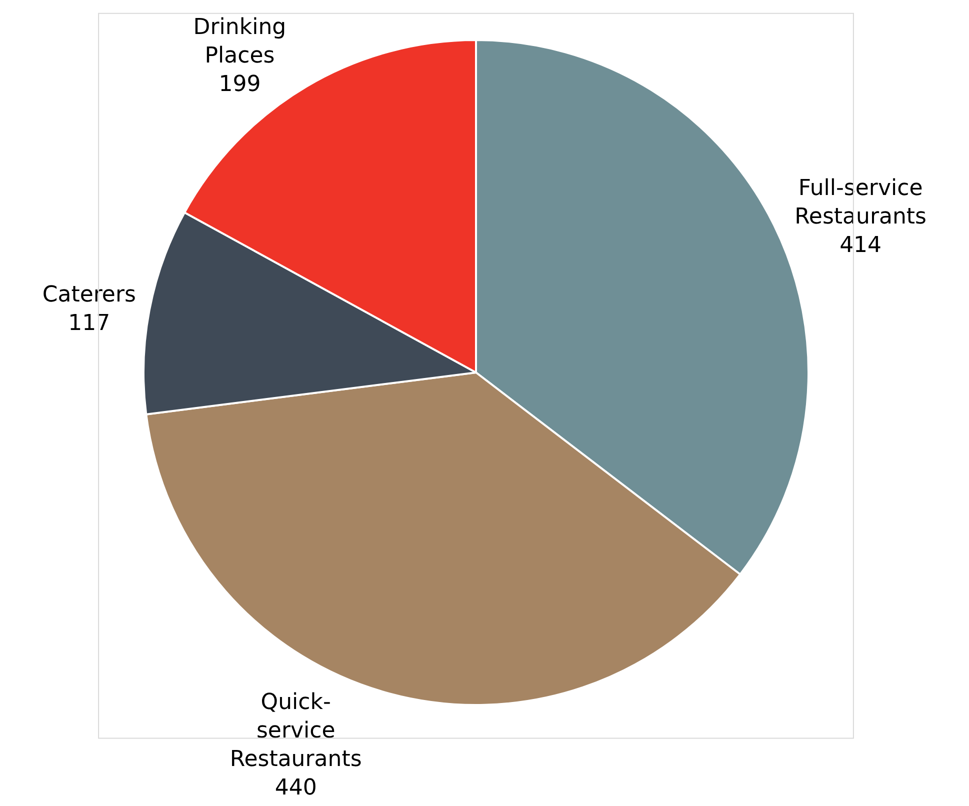  Describe the element at coordinates (239, 85) in the screenshot. I see `data-label: 199` at that location.